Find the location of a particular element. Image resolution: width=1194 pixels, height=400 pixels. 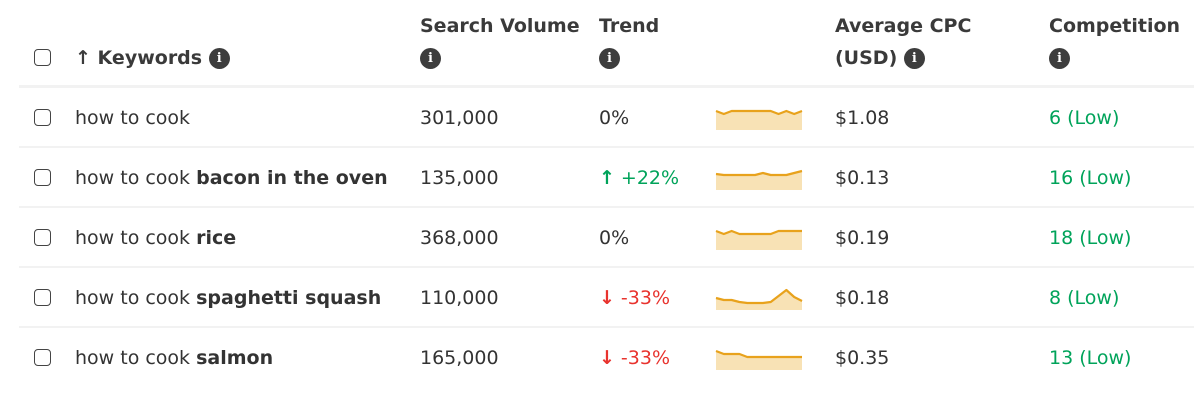

search-volume-value: 110,000 is located at coordinates (459, 298).